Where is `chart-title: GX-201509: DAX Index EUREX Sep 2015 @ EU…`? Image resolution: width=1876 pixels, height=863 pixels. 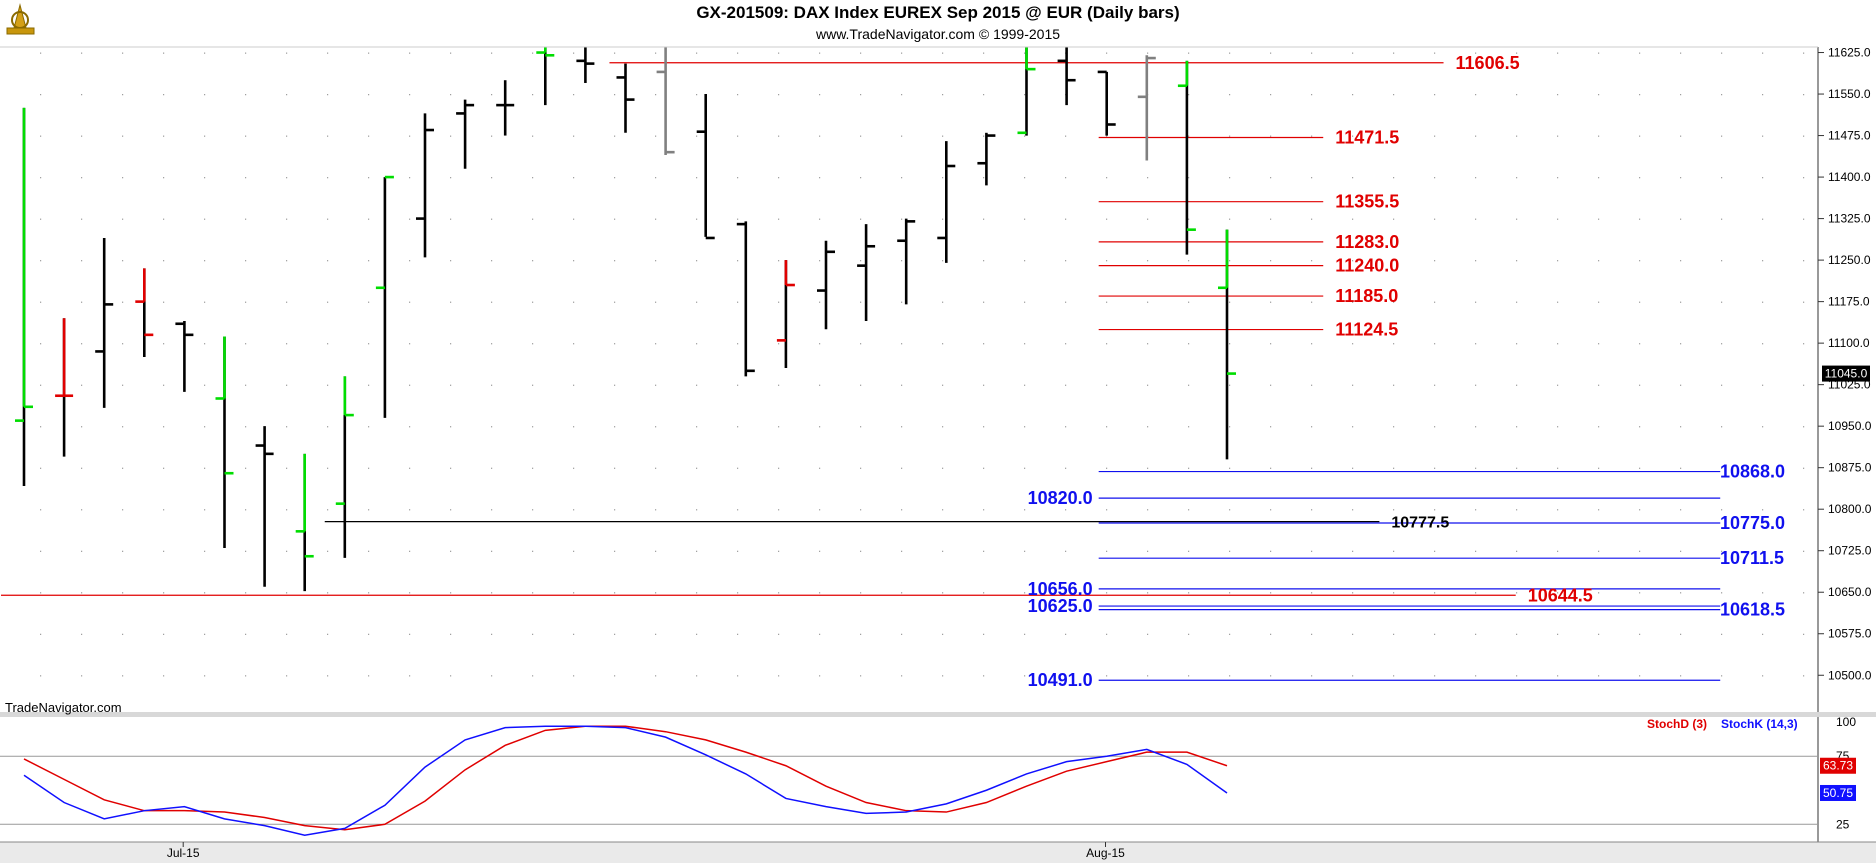
chart-title: GX-201509: DAX Index EUREX Sep 2015 @ EU… is located at coordinates (937, 12).